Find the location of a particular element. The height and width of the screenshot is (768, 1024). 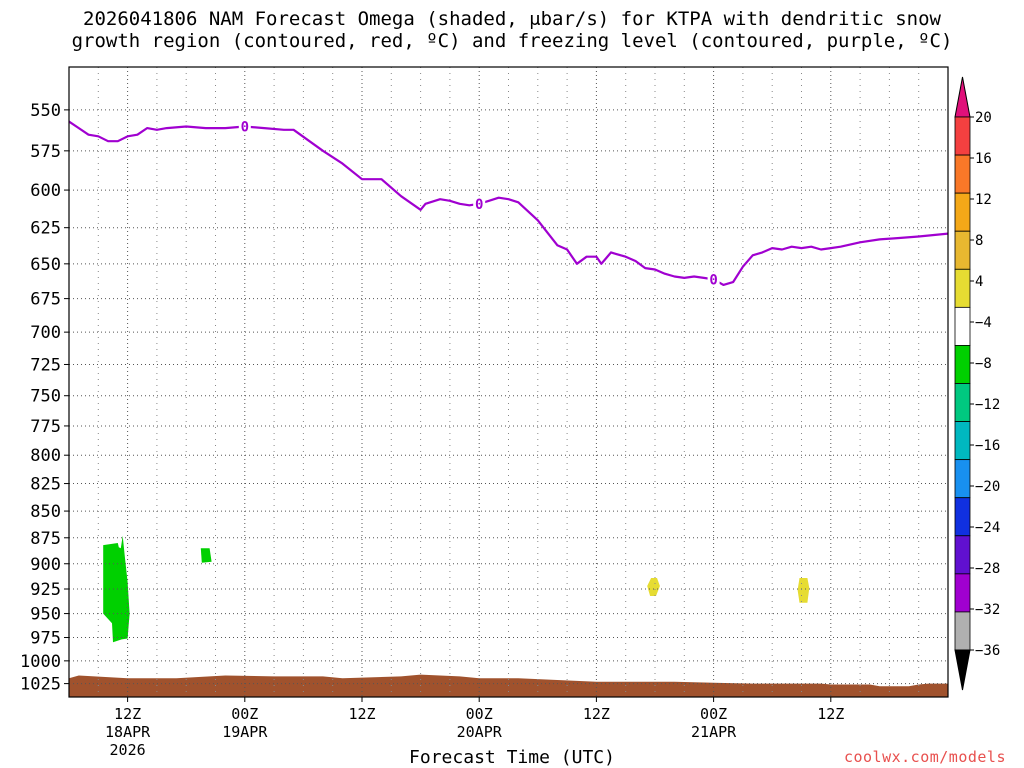

colorbar-label-9: −20 is located at coordinates (987, 487).